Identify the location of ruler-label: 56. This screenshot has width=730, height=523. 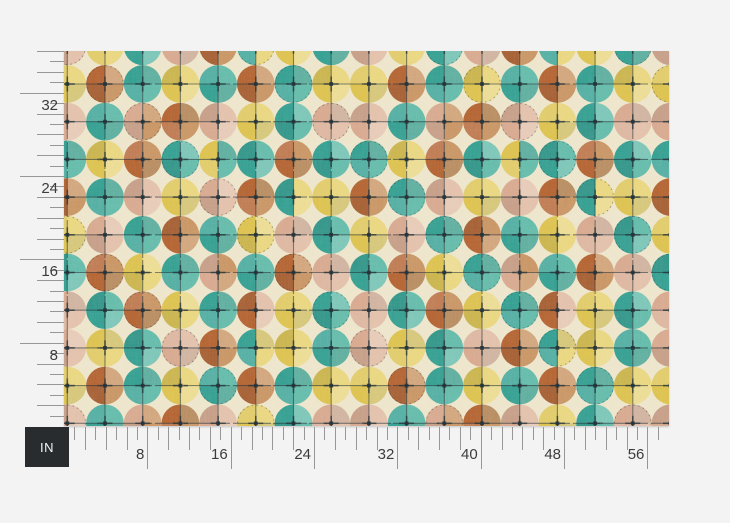
(636, 454).